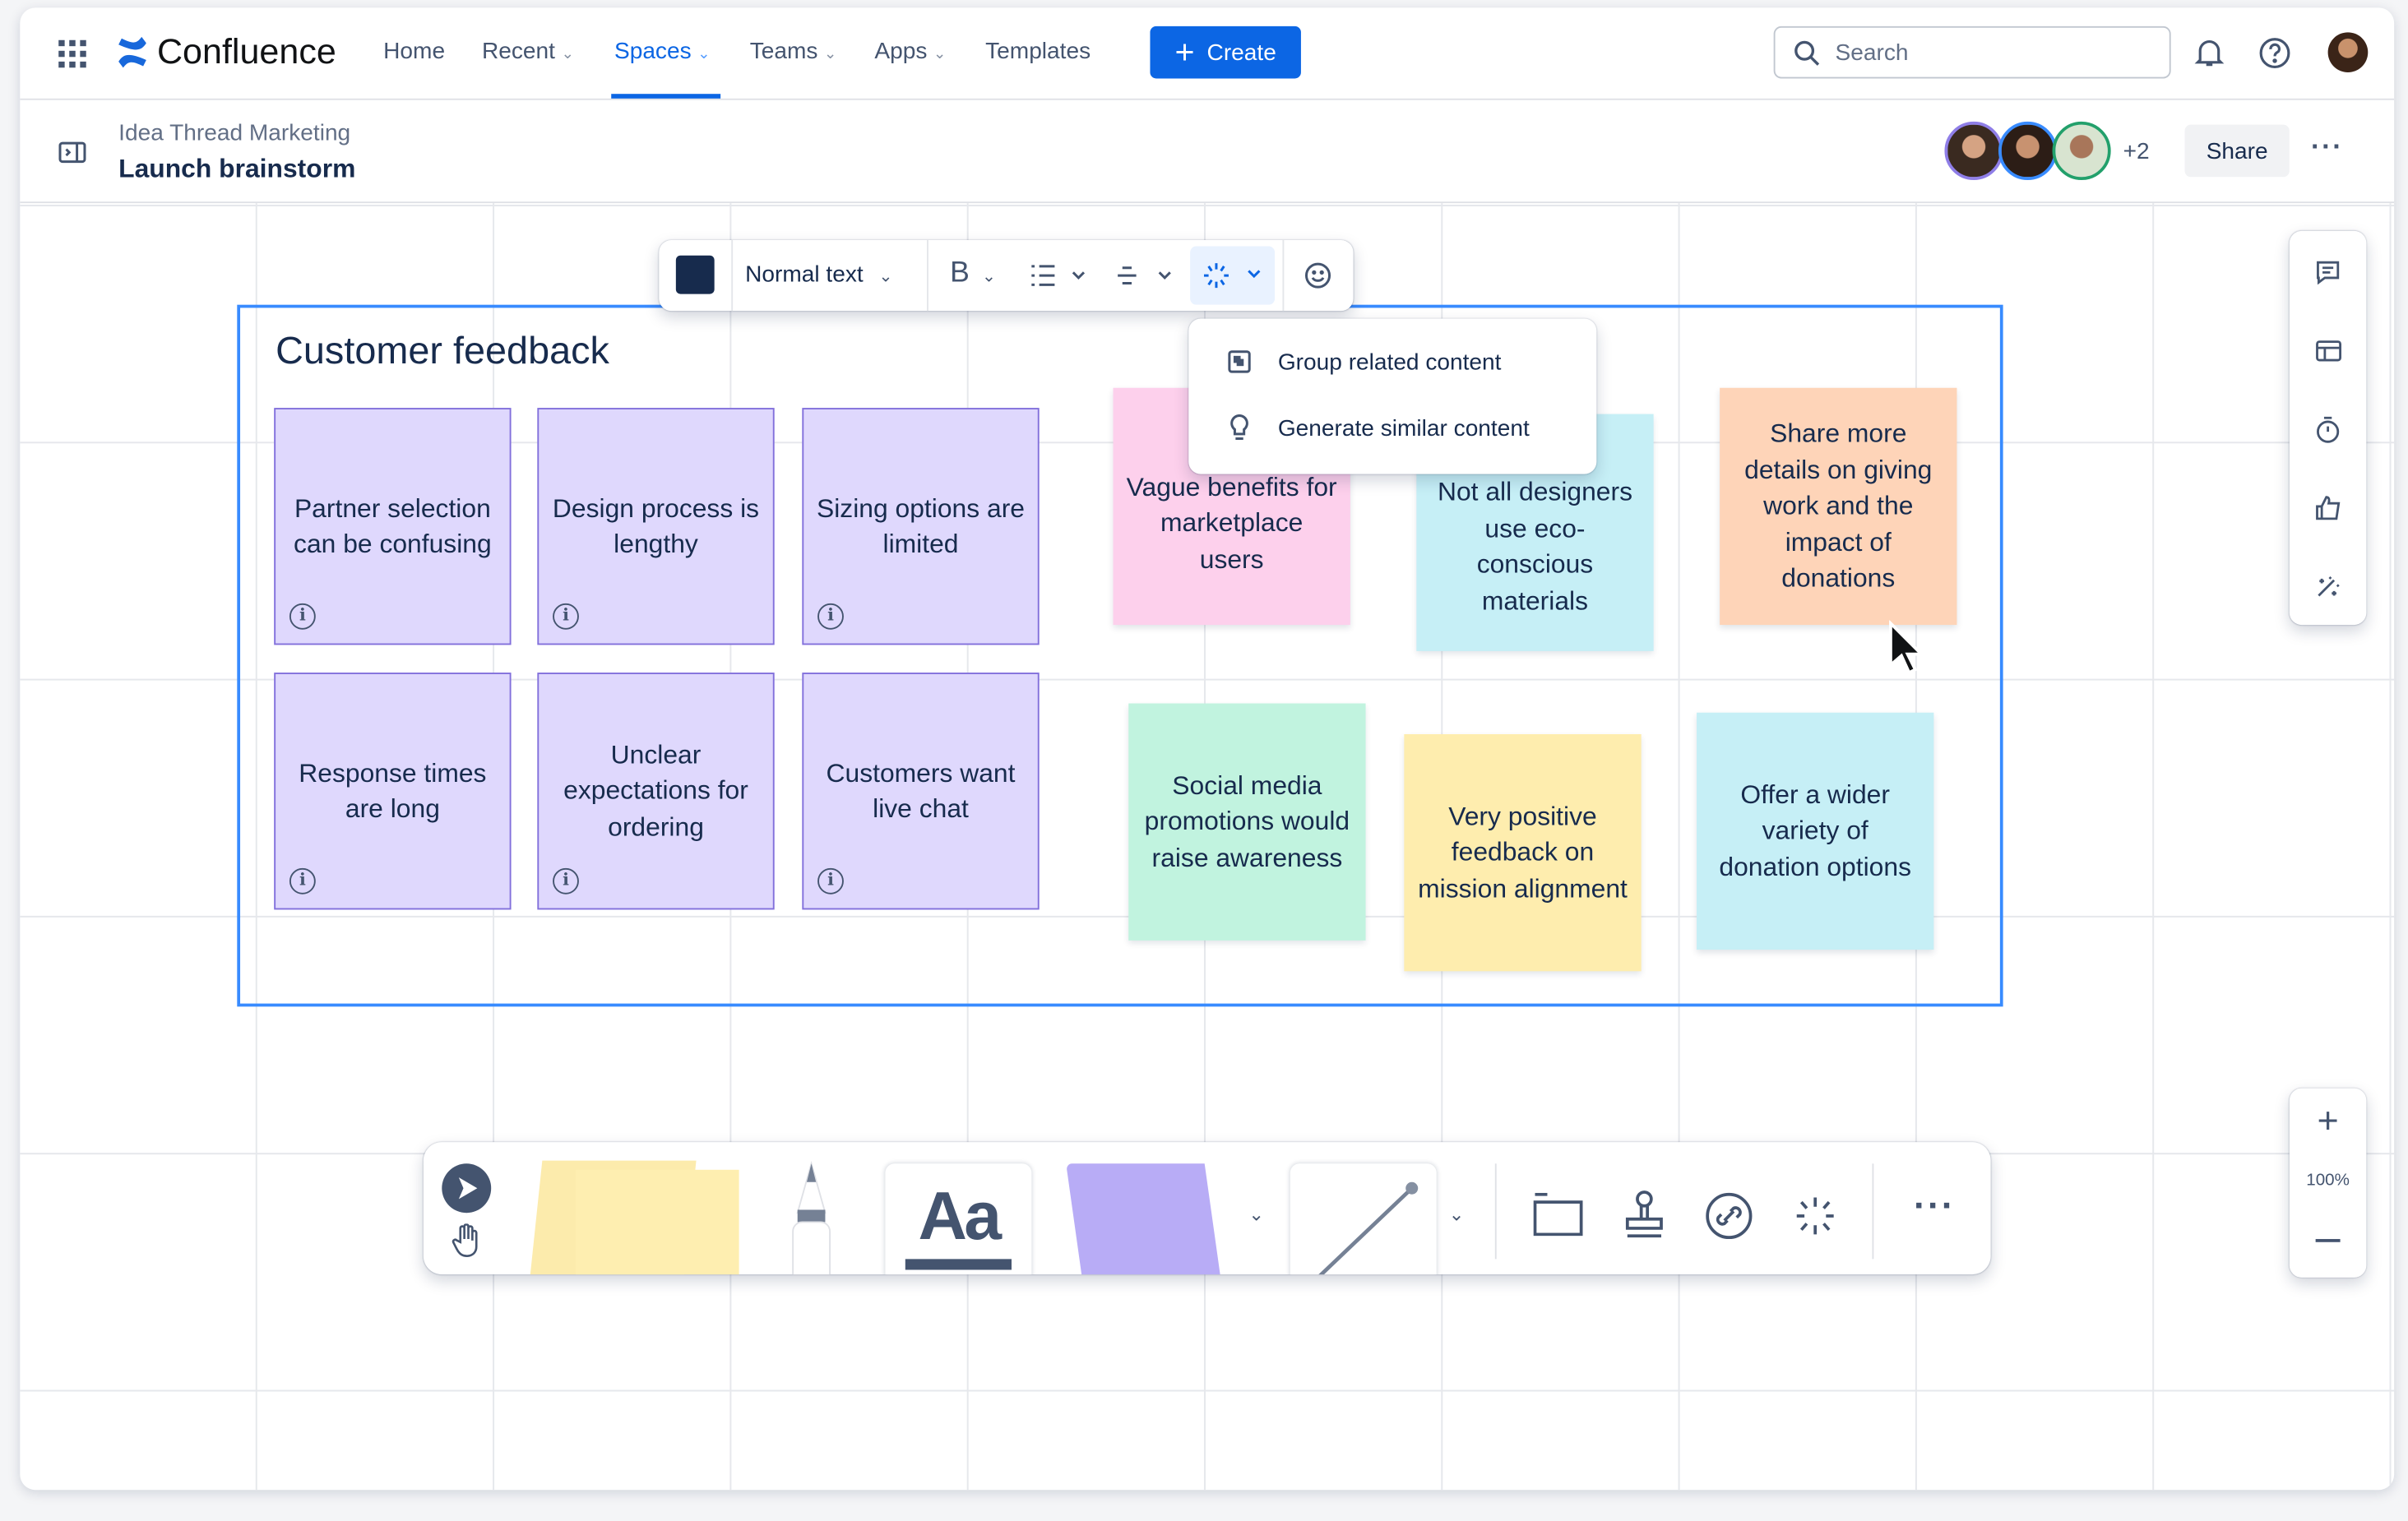 This screenshot has width=2408, height=1521. I want to click on shape-chevron-down-icon: ⌄, so click(1256, 1215).